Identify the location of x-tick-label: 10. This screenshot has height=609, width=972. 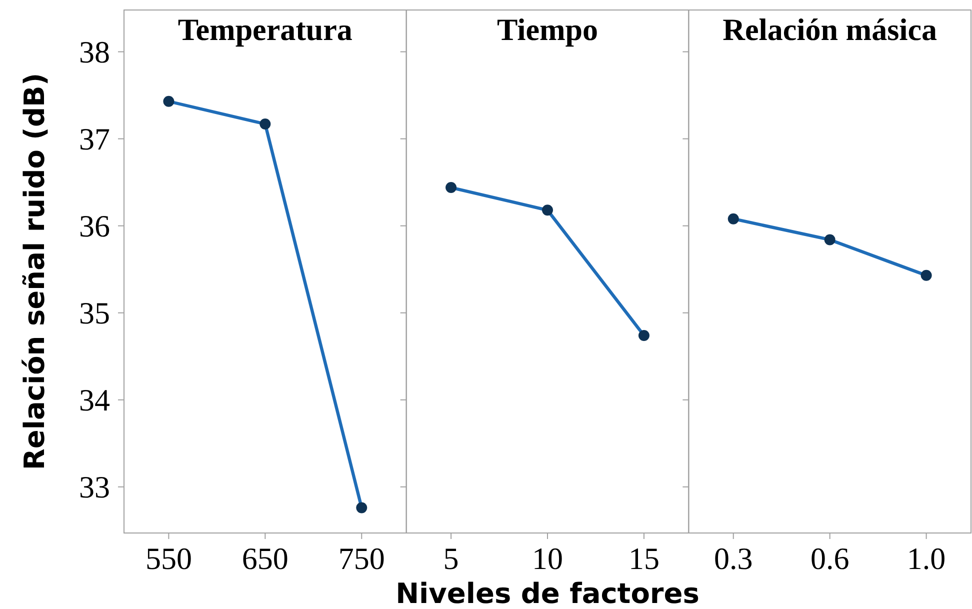
(547, 558).